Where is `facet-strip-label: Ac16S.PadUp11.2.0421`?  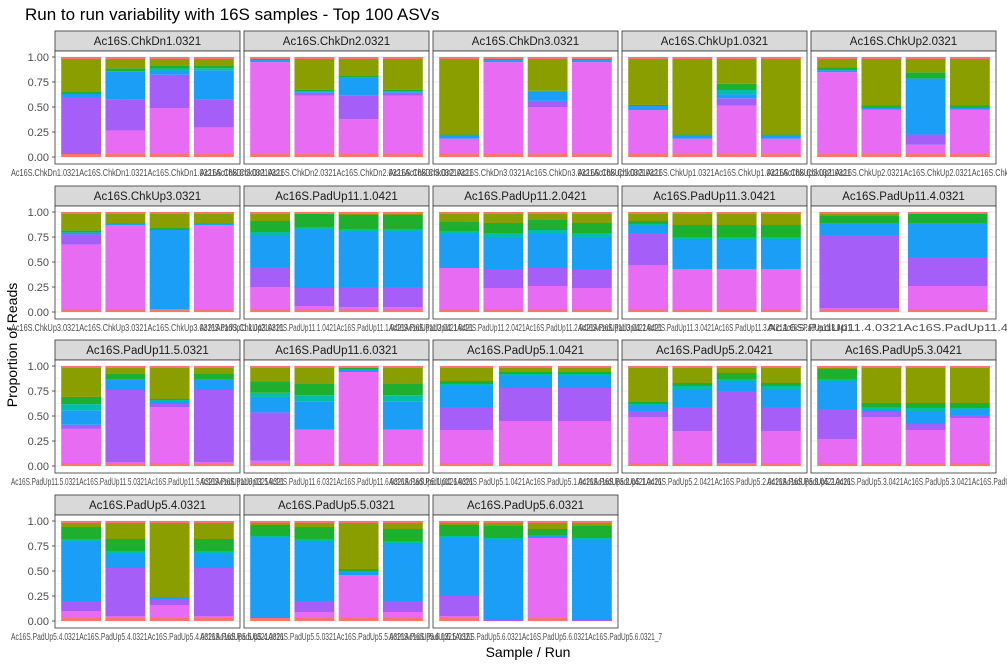 facet-strip-label: Ac16S.PadUp11.2.0421 is located at coordinates (525, 197).